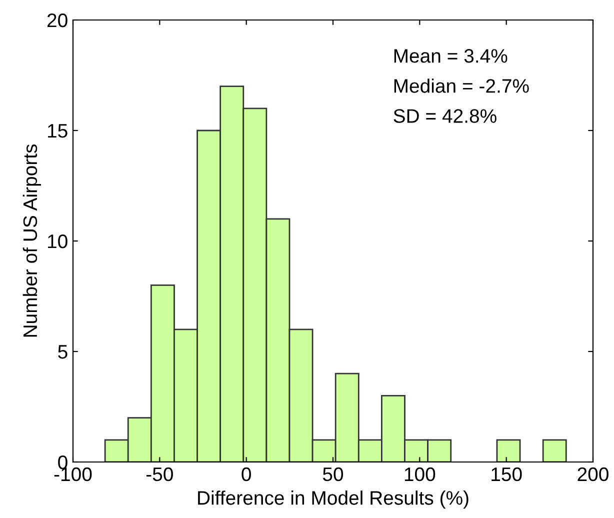 The height and width of the screenshot is (518, 614). Describe the element at coordinates (333, 499) in the screenshot. I see `x-axis-title: Difference in Model Results (%)` at that location.